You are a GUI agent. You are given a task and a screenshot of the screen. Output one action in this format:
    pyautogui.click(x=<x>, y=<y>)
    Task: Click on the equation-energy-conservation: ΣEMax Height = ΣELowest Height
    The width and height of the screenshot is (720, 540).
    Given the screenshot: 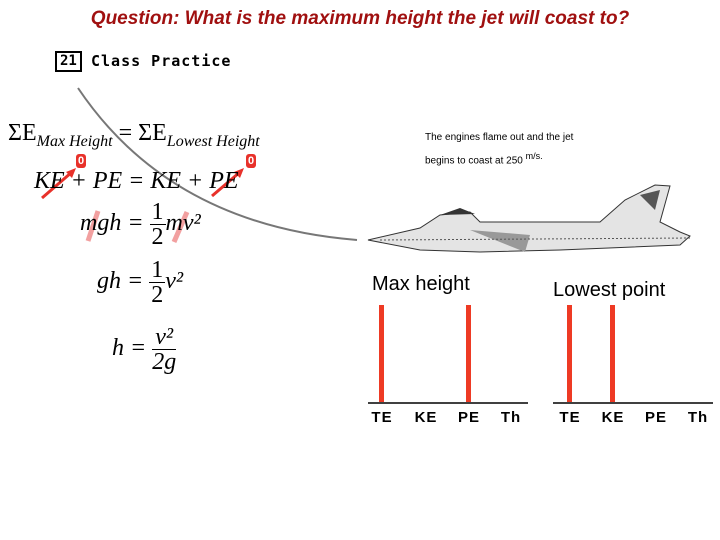 What is the action you would take?
    pyautogui.click(x=134, y=135)
    